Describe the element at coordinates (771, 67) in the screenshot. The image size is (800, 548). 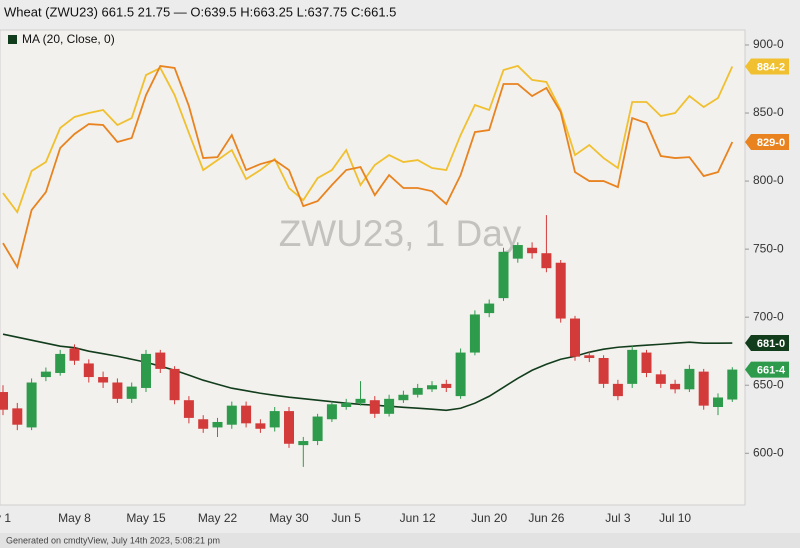
I see `last-value-label: 884-2` at that location.